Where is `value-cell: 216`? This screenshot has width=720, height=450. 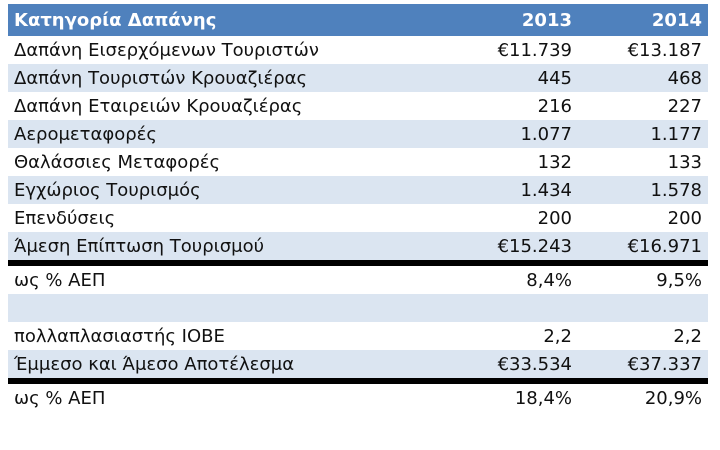
value-cell: 216 is located at coordinates (523, 106).